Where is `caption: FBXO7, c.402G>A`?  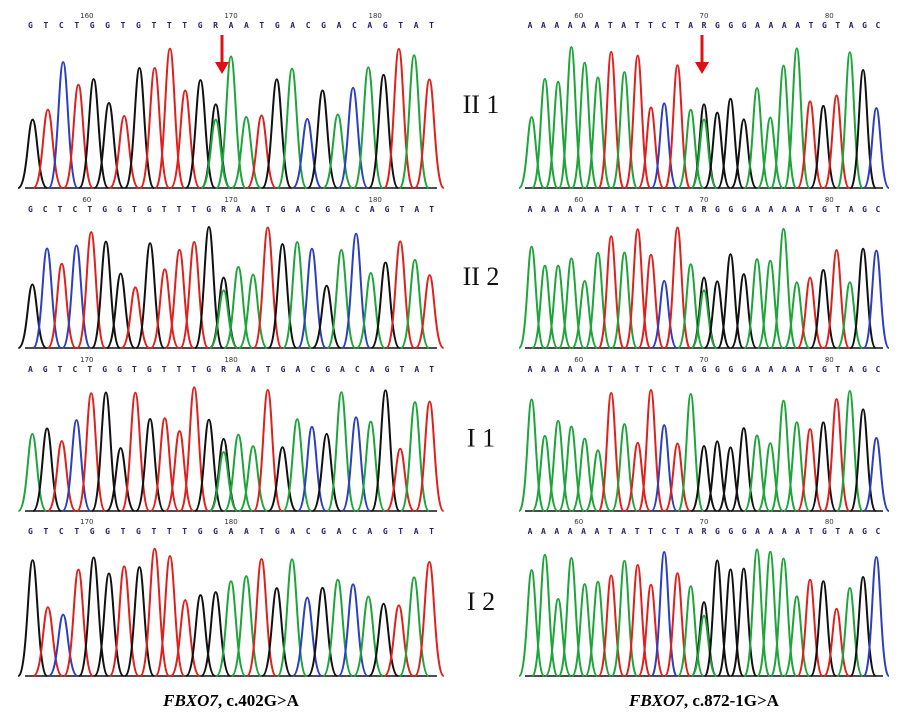 caption: FBXO7, c.402G>A is located at coordinates (231, 700).